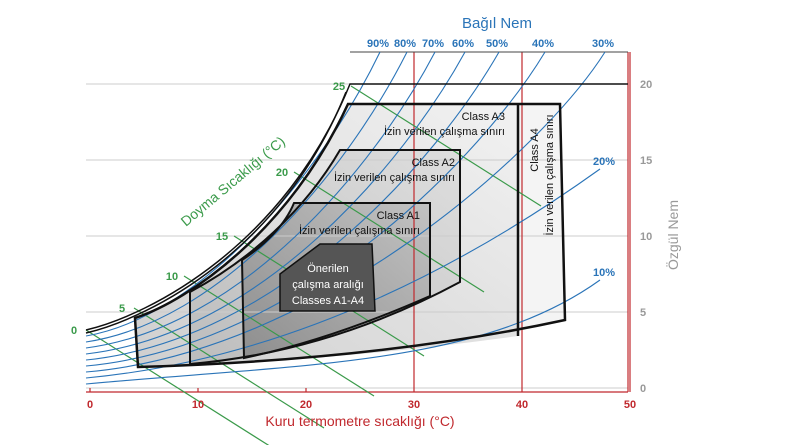 Image resolution: width=799 pixels, height=445 pixels. Describe the element at coordinates (74, 331) in the screenshot. I see `wet-bulb-tick-label: 0` at that location.